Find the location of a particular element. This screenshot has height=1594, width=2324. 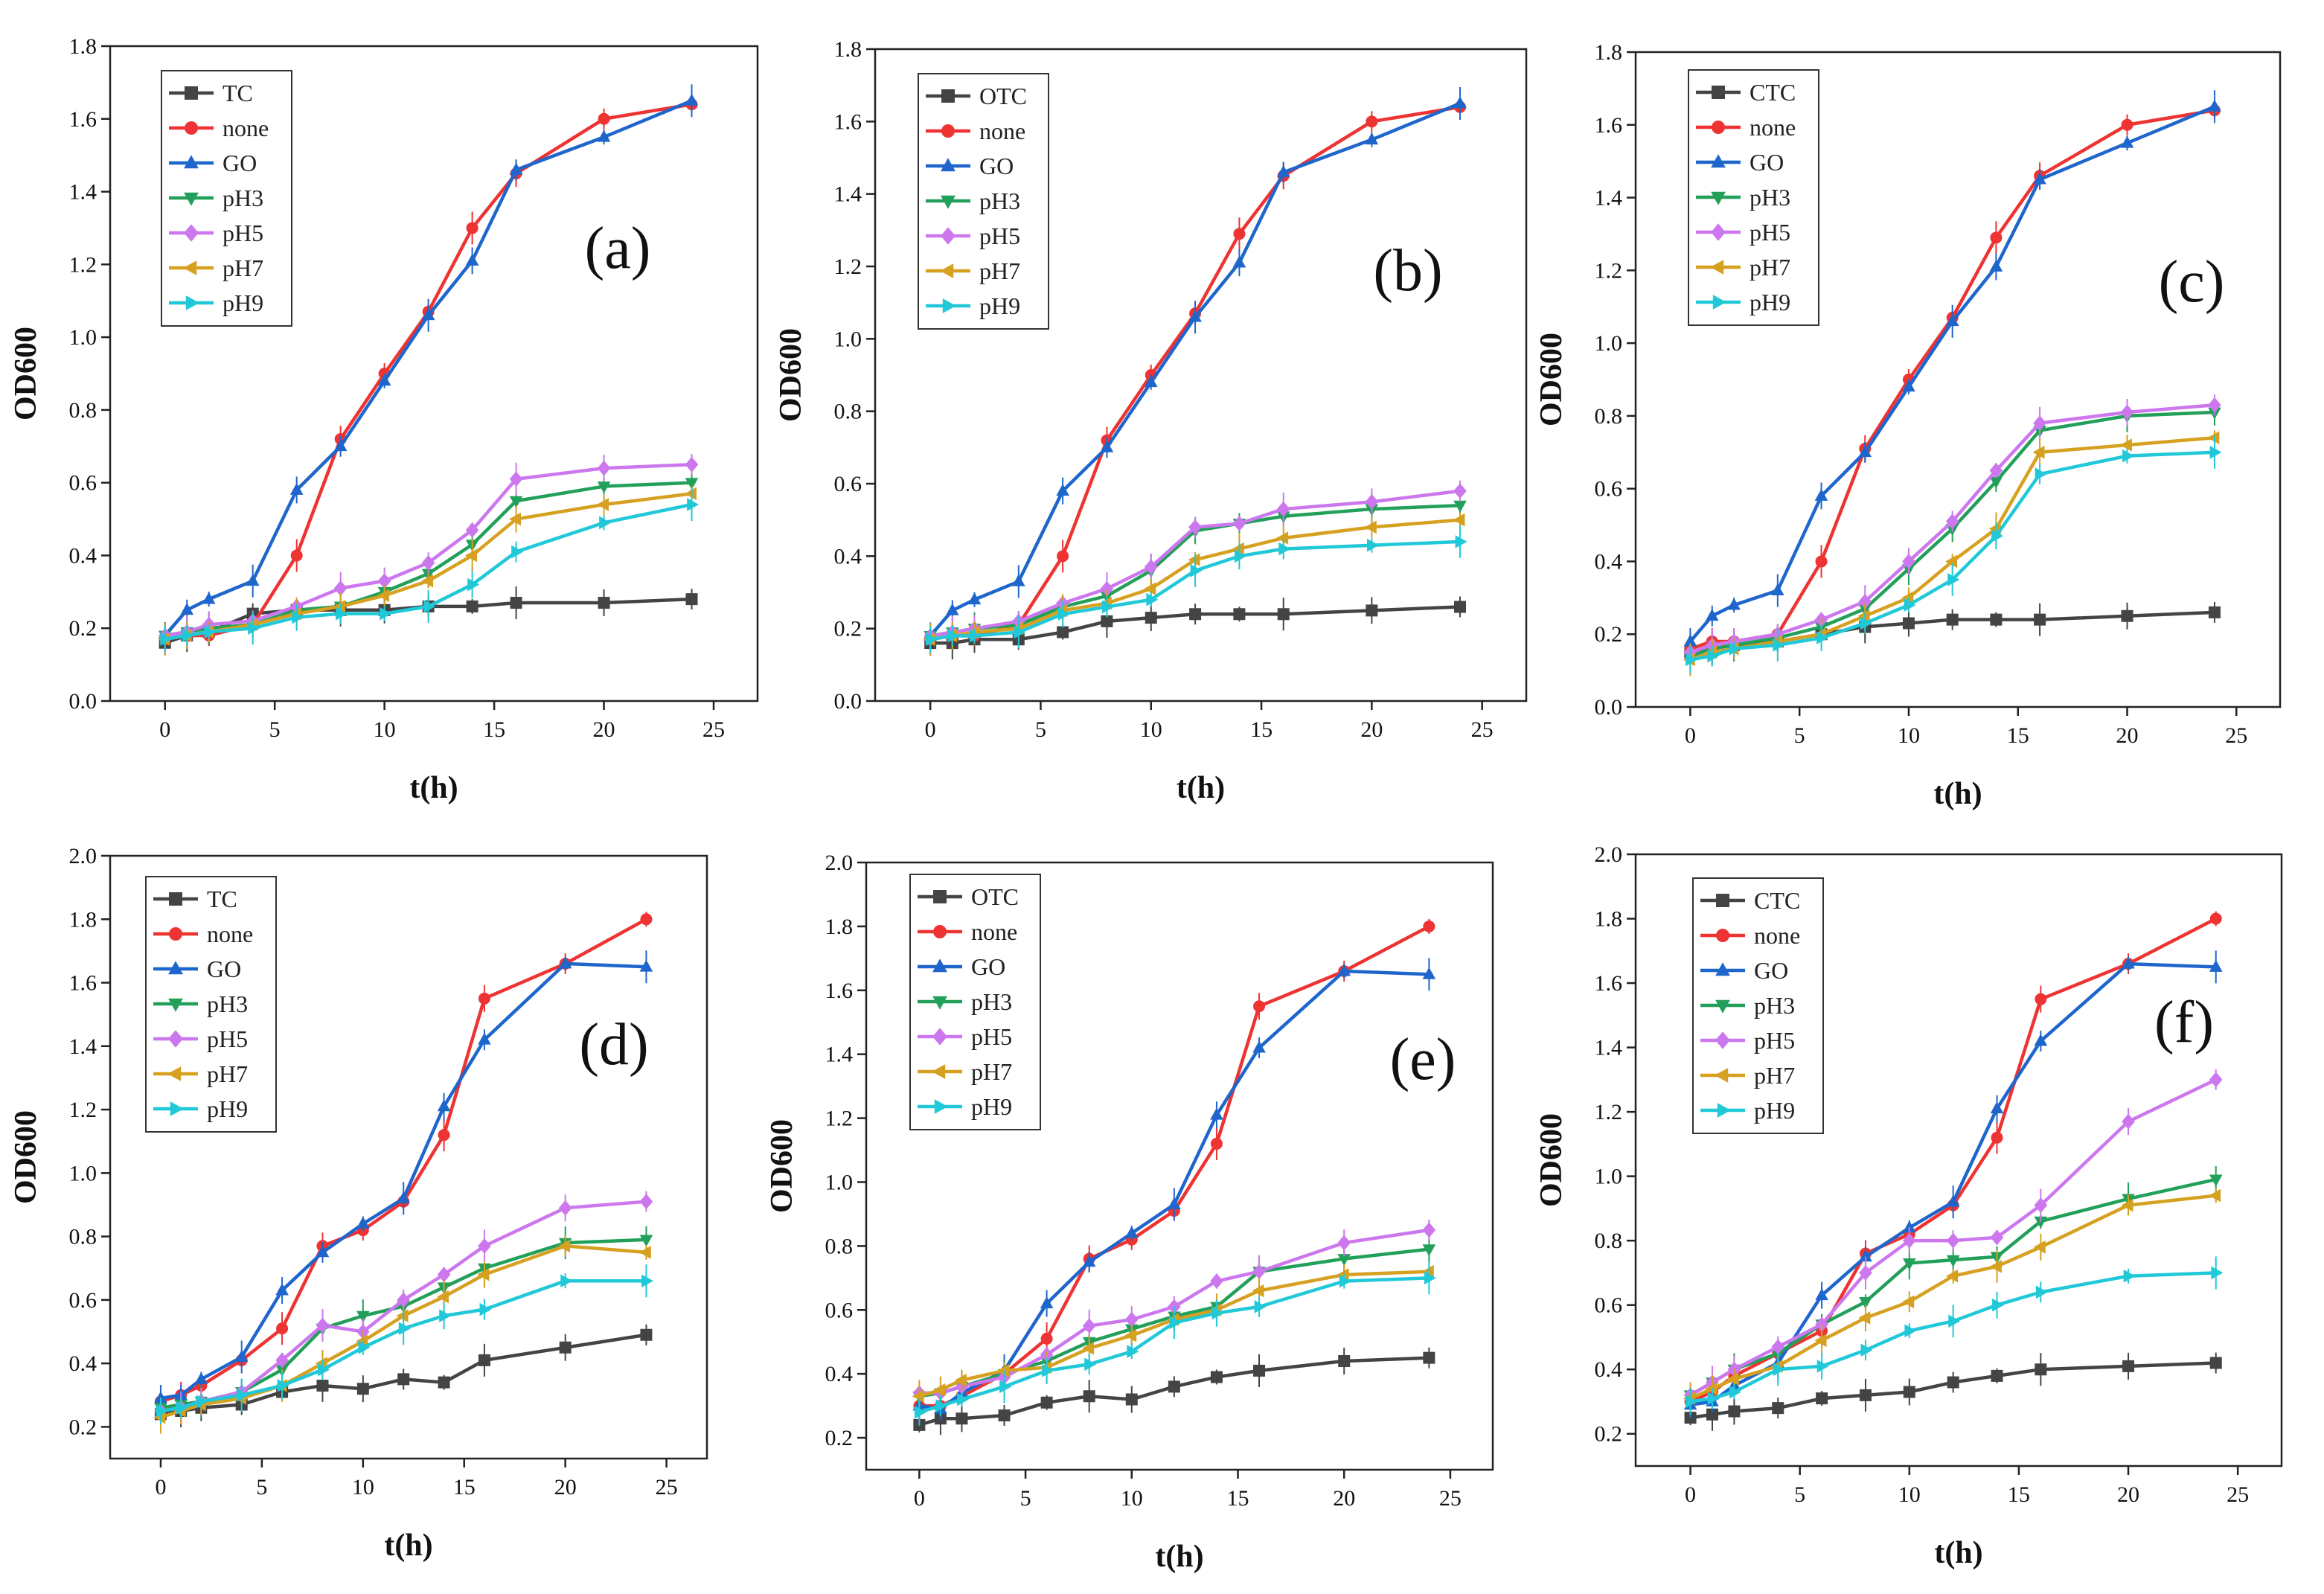

y-axis-title: OD600 is located at coordinates (26, 1157).